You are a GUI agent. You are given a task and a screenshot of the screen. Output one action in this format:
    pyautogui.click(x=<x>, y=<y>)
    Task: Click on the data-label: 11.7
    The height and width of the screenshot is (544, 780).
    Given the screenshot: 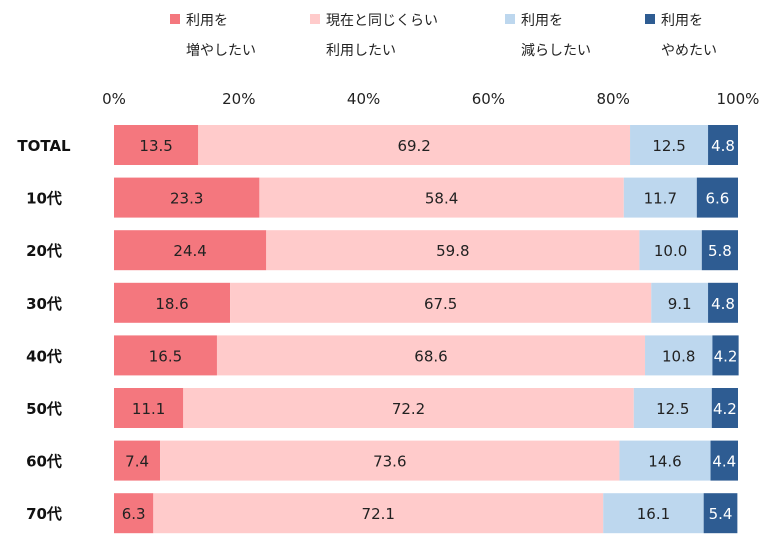 What is the action you would take?
    pyautogui.click(x=660, y=199)
    